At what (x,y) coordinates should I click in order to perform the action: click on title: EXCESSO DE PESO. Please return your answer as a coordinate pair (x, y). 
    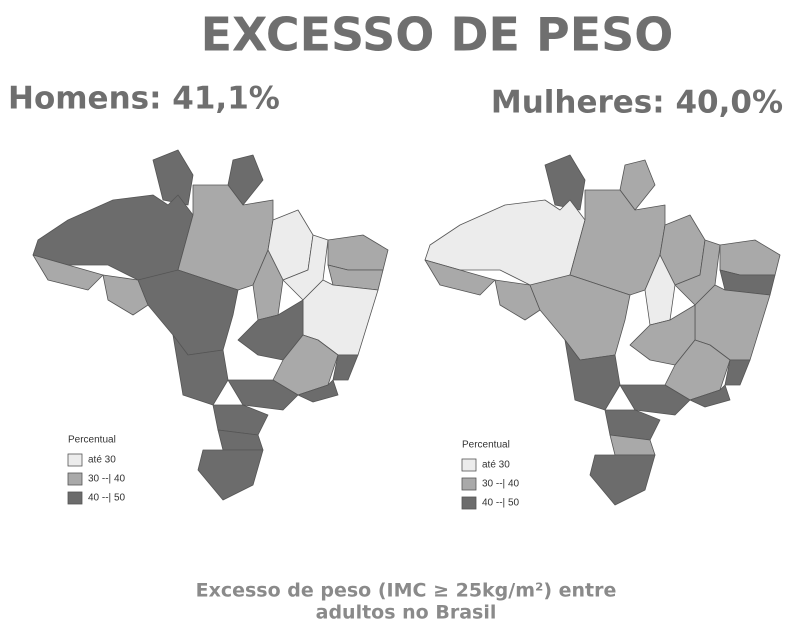
    Looking at the image, I should click on (437, 35).